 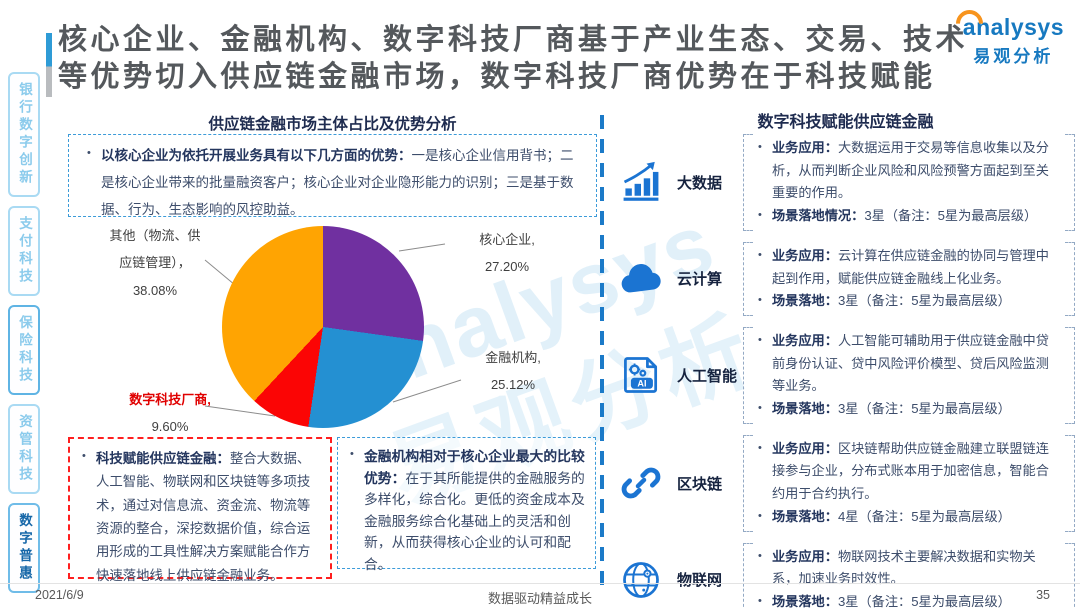 I want to click on sidebar-item-insurance-tech: 保险科技, so click(x=24, y=350).